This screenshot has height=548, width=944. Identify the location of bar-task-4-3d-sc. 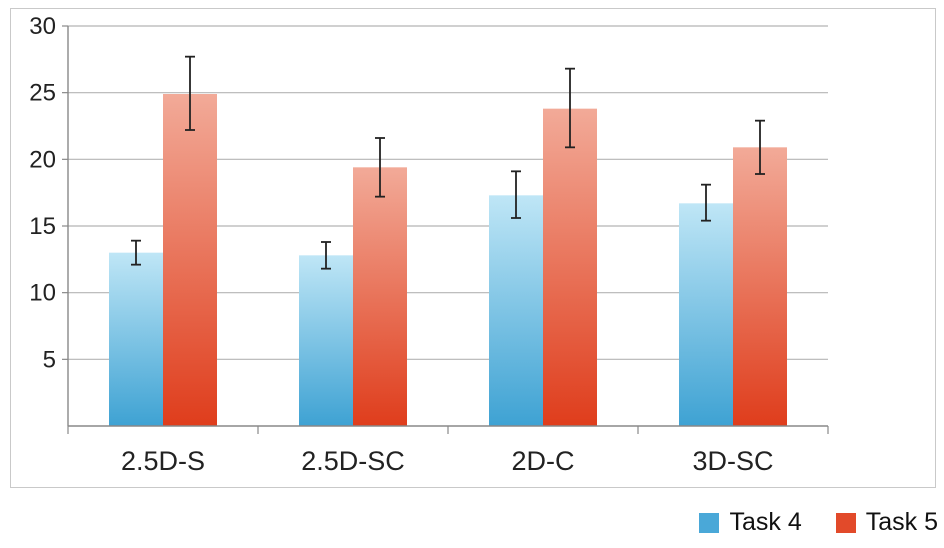
(706, 314).